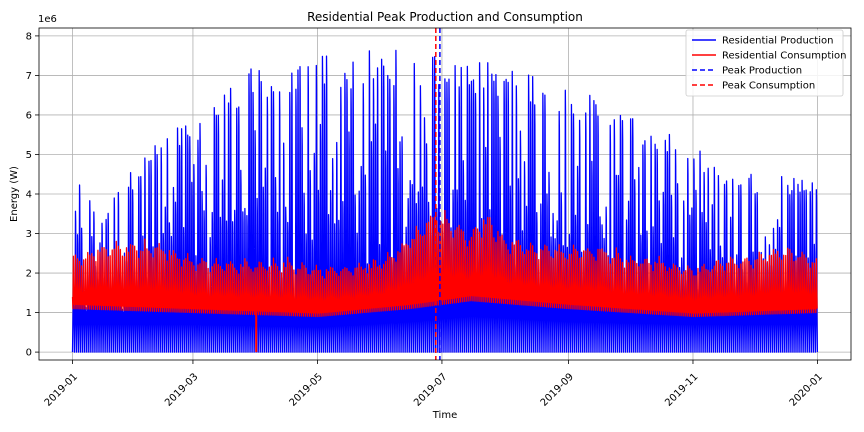 This screenshot has height=432, width=864. Describe the element at coordinates (47, 19) in the screenshot. I see `y-scale-multiplier: 1e6` at that location.